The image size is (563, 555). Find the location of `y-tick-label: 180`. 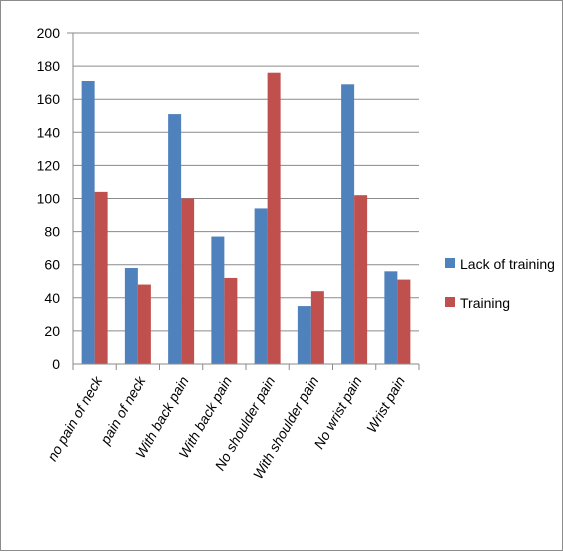

y-tick-label: 180 is located at coordinates (49, 66).